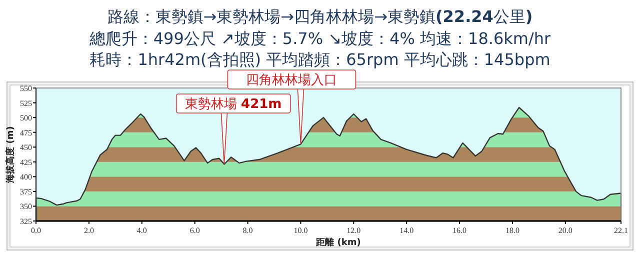 The image size is (640, 260). I want to click on y-tick-label: 400, so click(26, 177).